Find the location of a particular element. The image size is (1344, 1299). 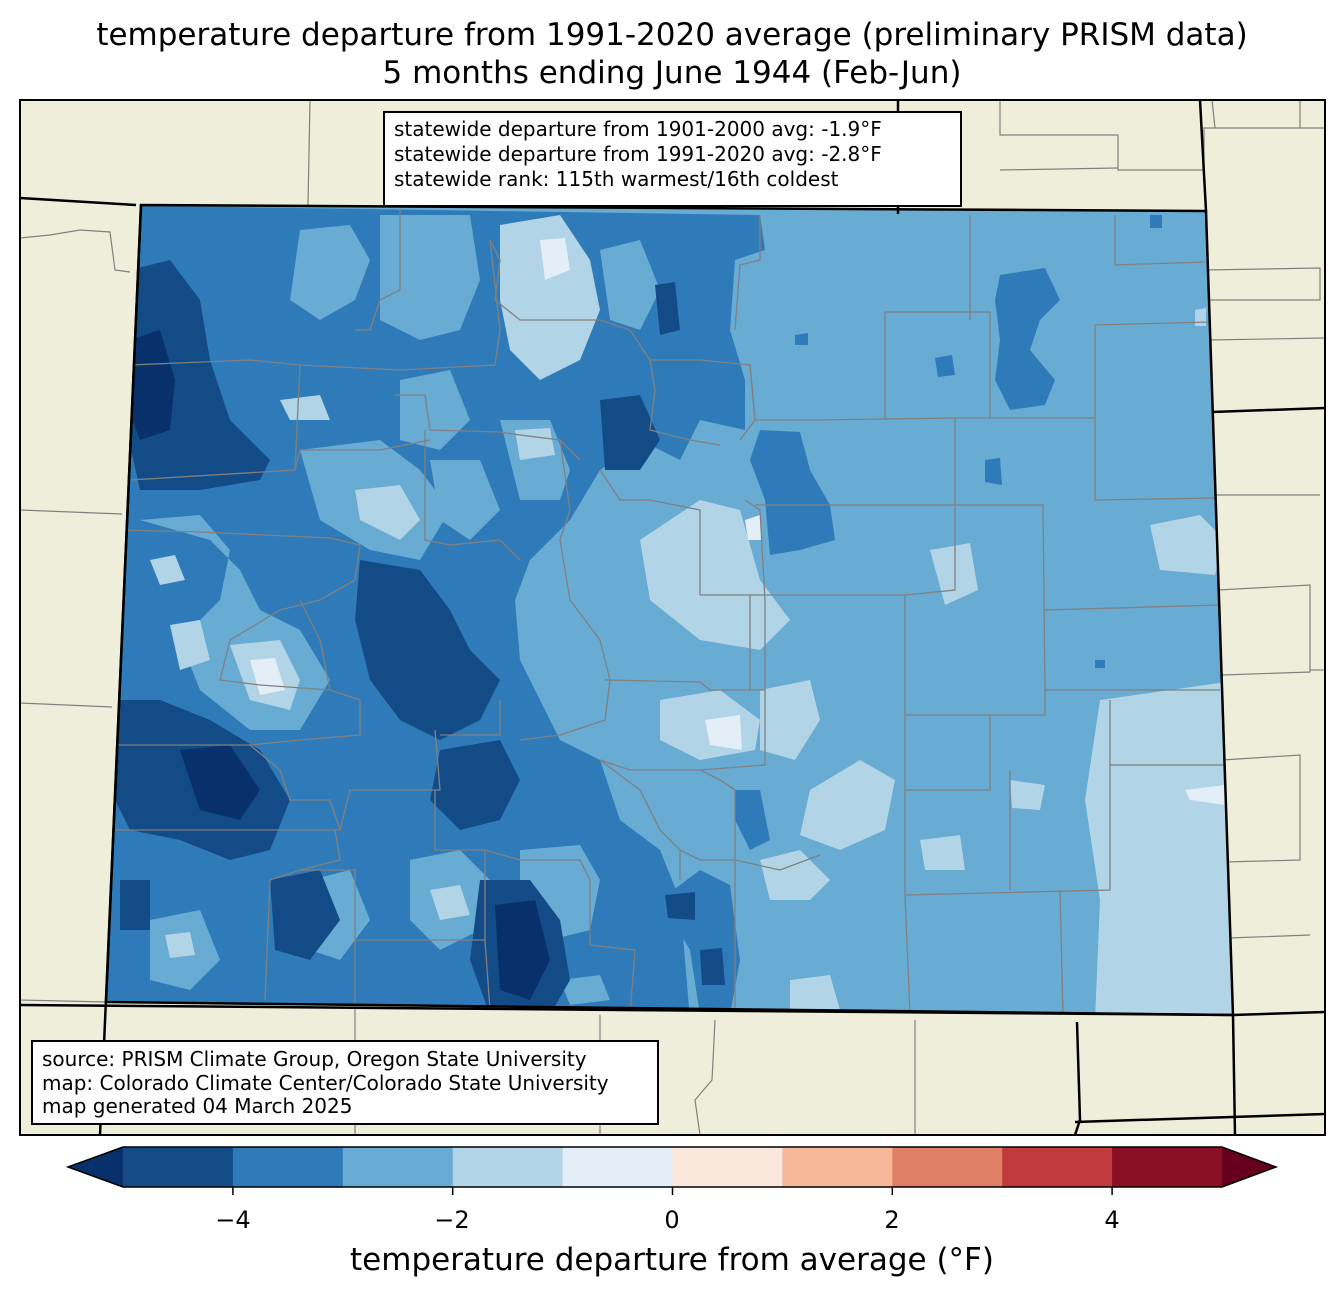

colorbar-tick-label: 4 is located at coordinates (1112, 1220).